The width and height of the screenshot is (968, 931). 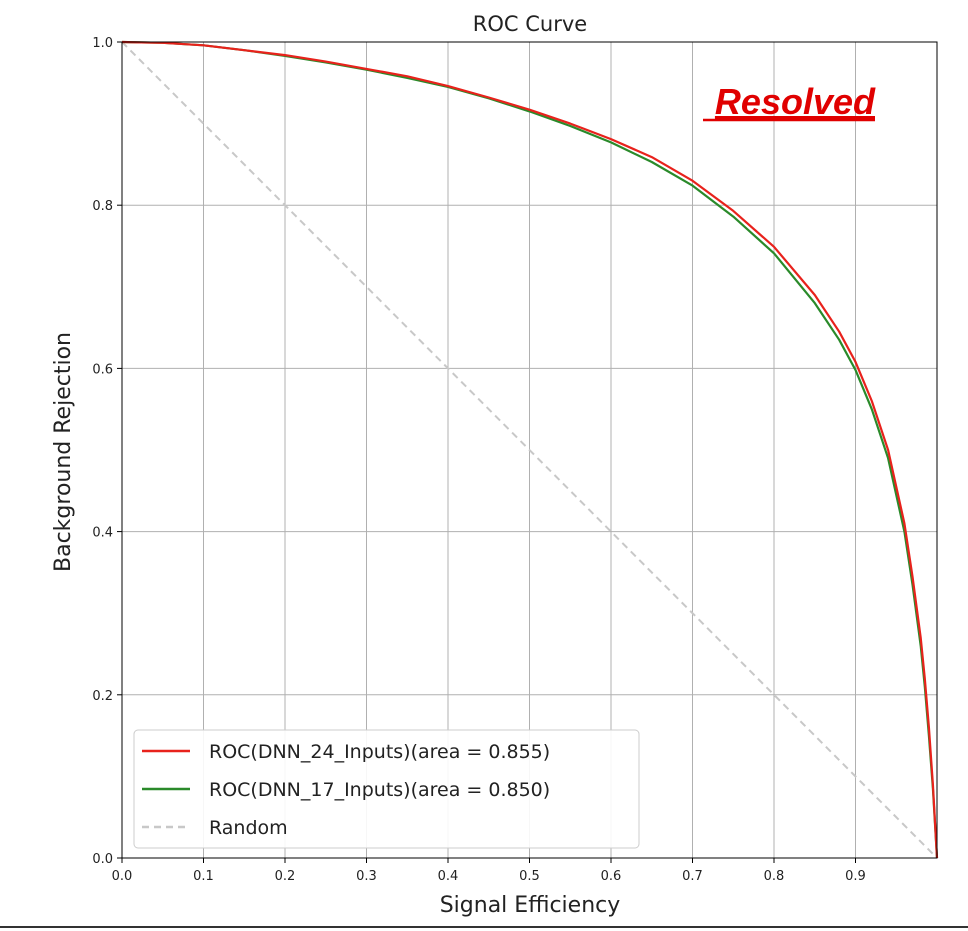 I want to click on resolved-annotation: Resolved, so click(x=795, y=101).